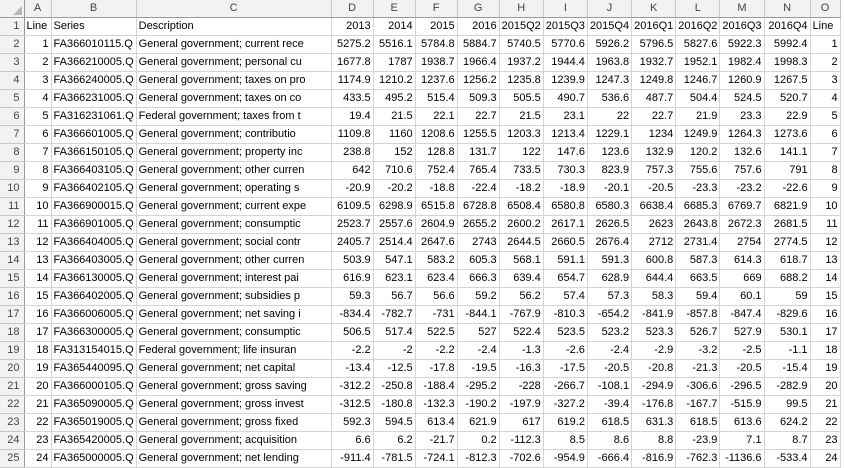  I want to click on cell: 5516.1, so click(394, 44).